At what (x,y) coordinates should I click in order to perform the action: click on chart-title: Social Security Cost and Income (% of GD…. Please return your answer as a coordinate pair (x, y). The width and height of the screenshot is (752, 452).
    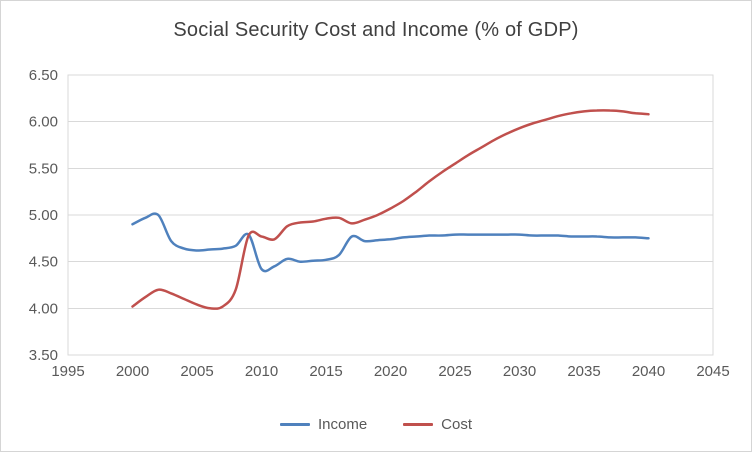
    Looking at the image, I should click on (376, 30).